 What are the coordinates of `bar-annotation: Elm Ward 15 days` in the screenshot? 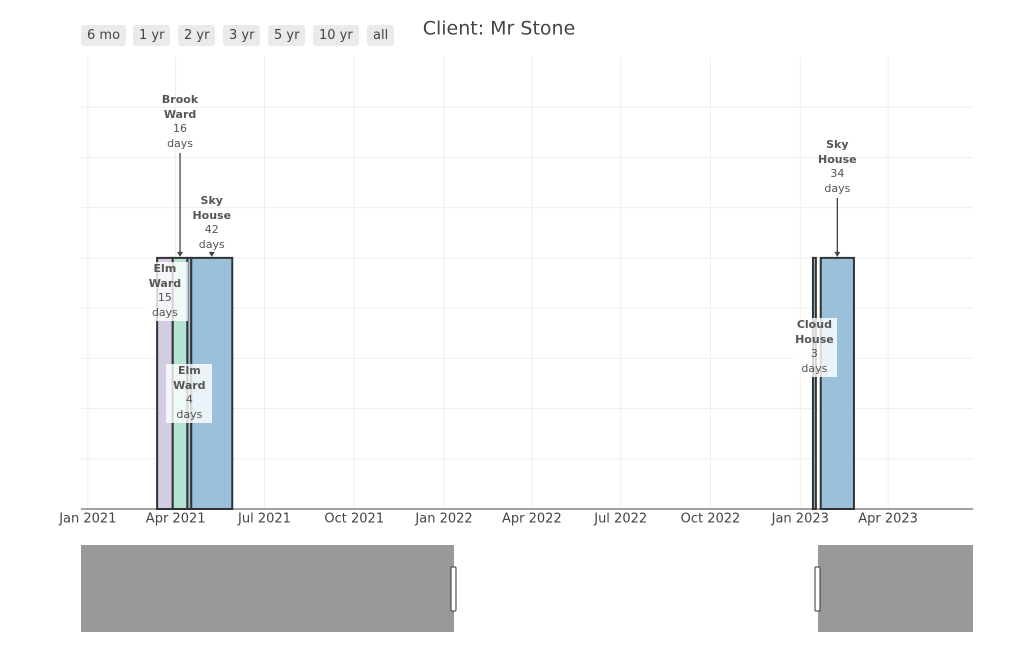 It's located at (164, 291).